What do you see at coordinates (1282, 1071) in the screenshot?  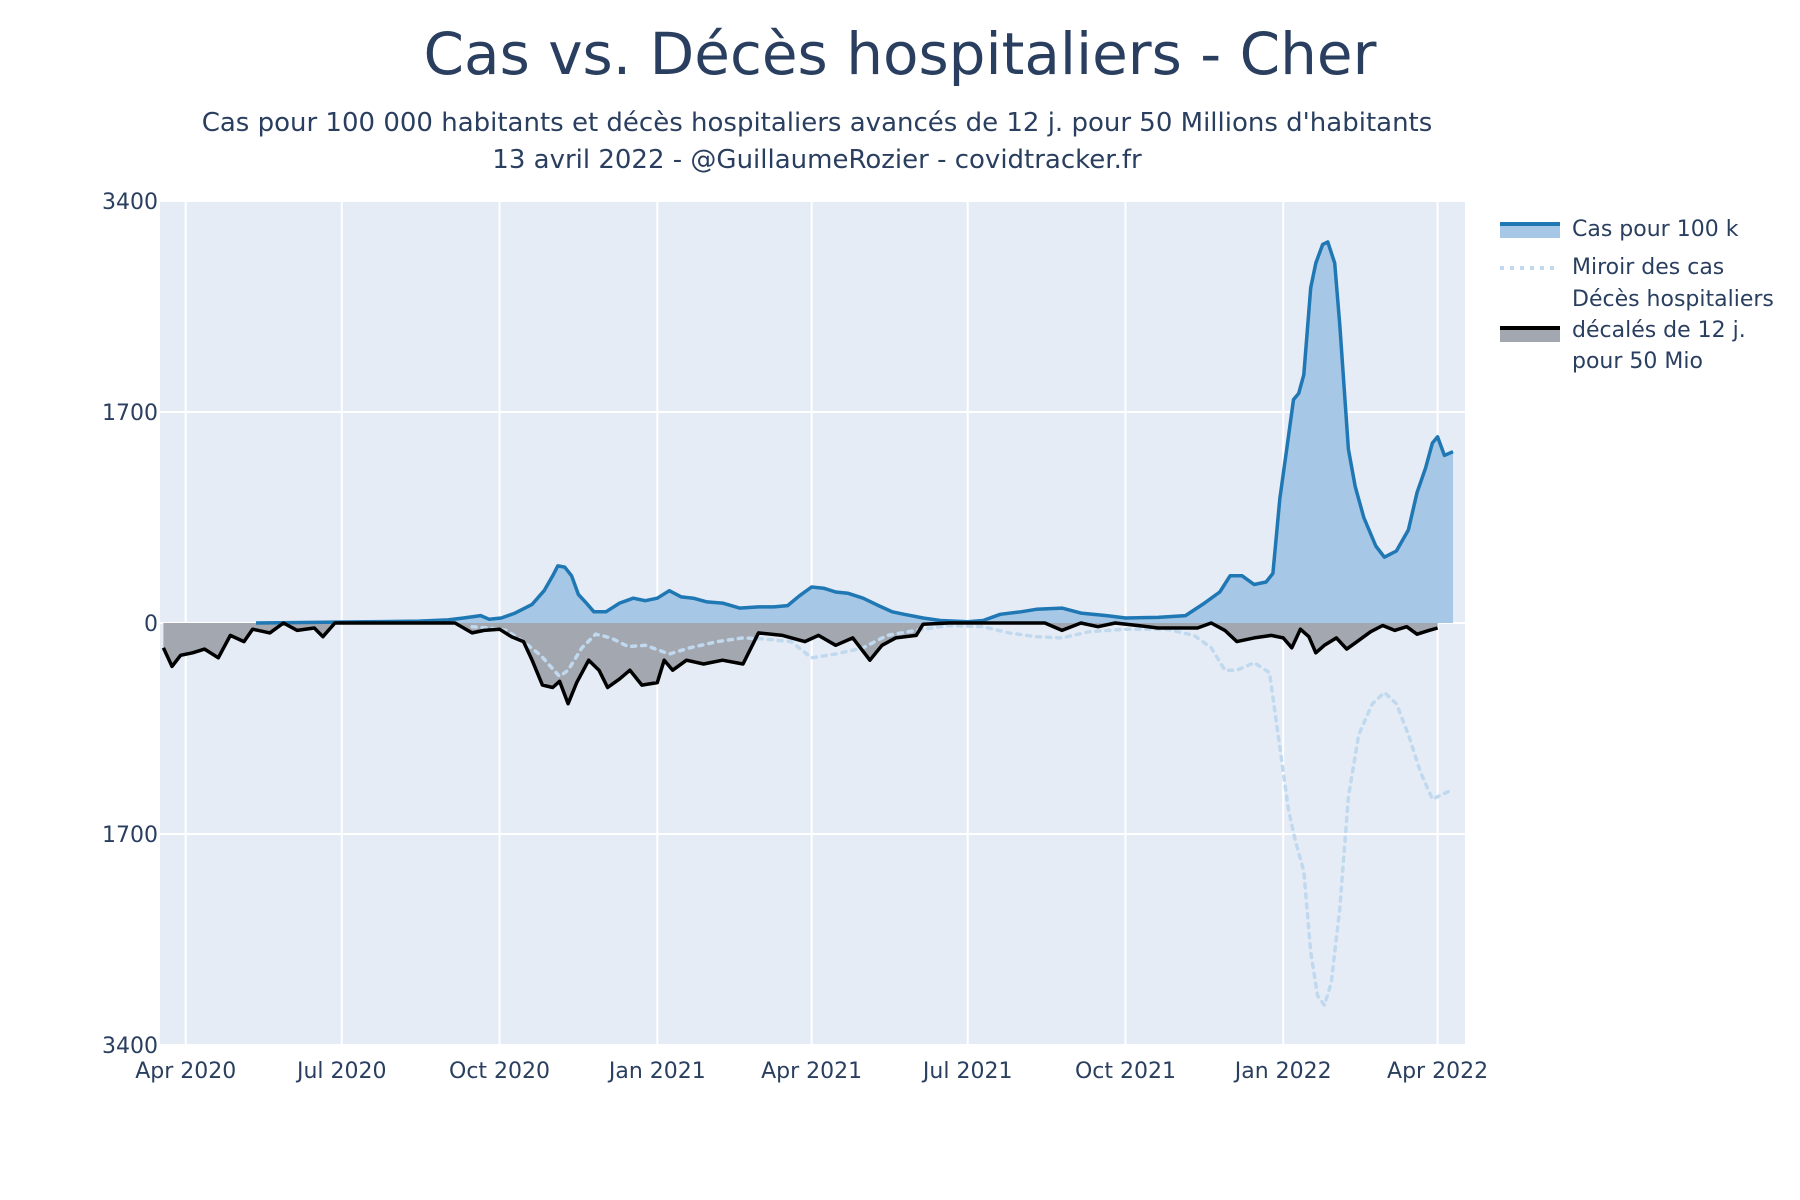 I see `x-tick-label-7: Jan 2022` at bounding box center [1282, 1071].